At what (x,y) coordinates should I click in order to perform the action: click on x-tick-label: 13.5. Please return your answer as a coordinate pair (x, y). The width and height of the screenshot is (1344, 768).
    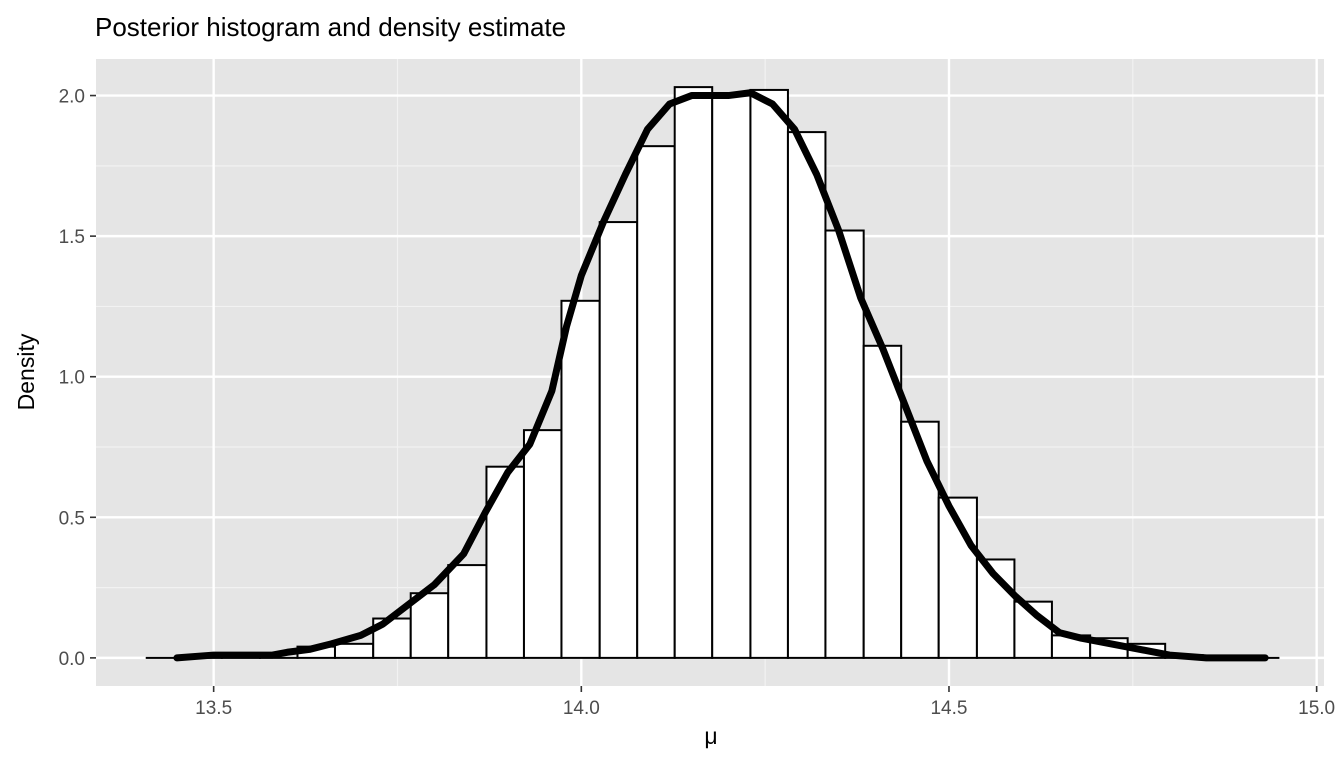
    Looking at the image, I should click on (213, 708).